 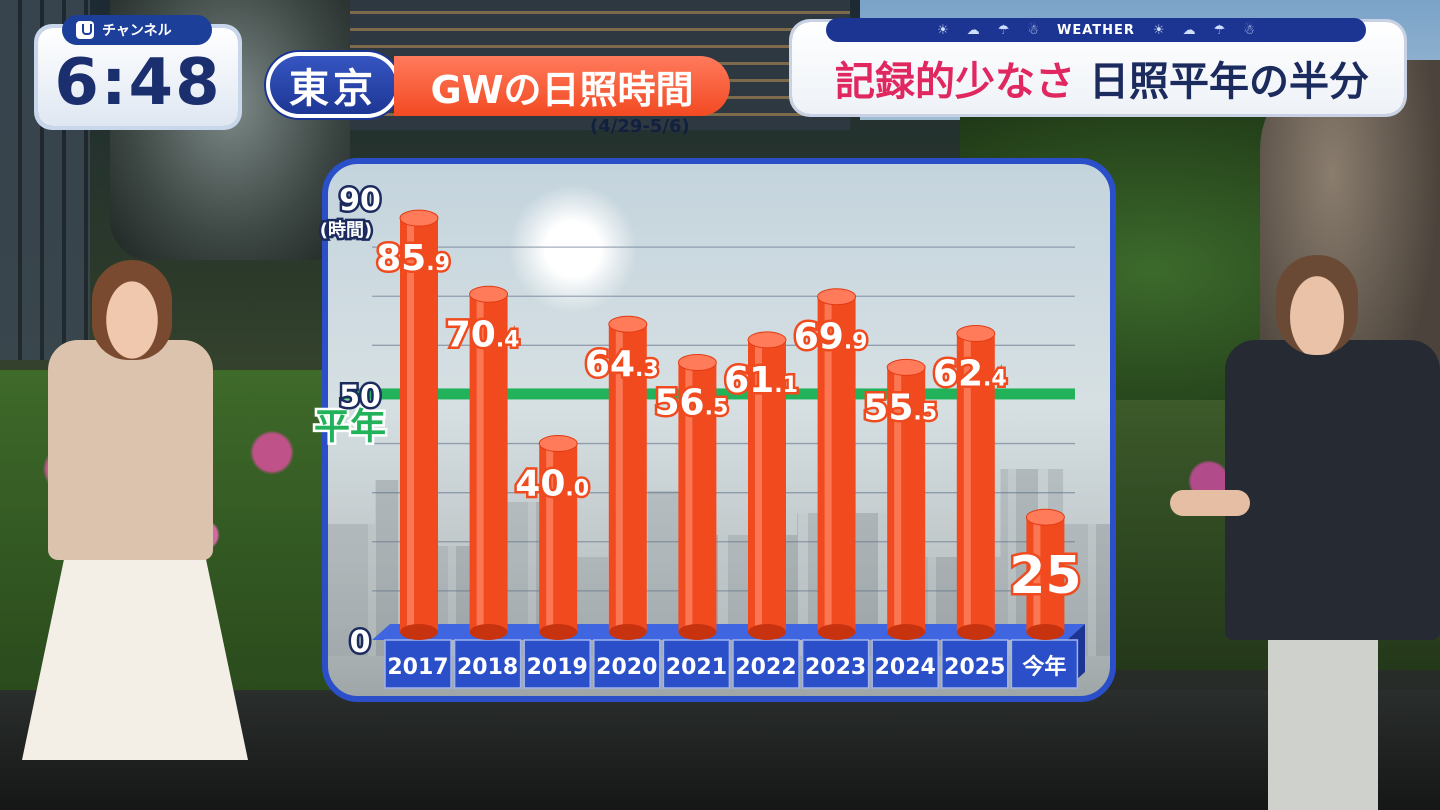 What do you see at coordinates (1033, 30) in the screenshot?
I see `snowman-icon: ☃` at bounding box center [1033, 30].